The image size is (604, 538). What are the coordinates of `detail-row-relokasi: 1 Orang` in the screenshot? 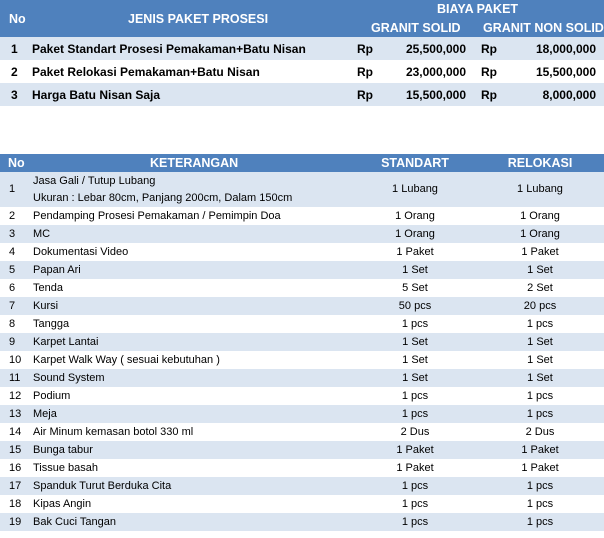 It's located at (540, 234).